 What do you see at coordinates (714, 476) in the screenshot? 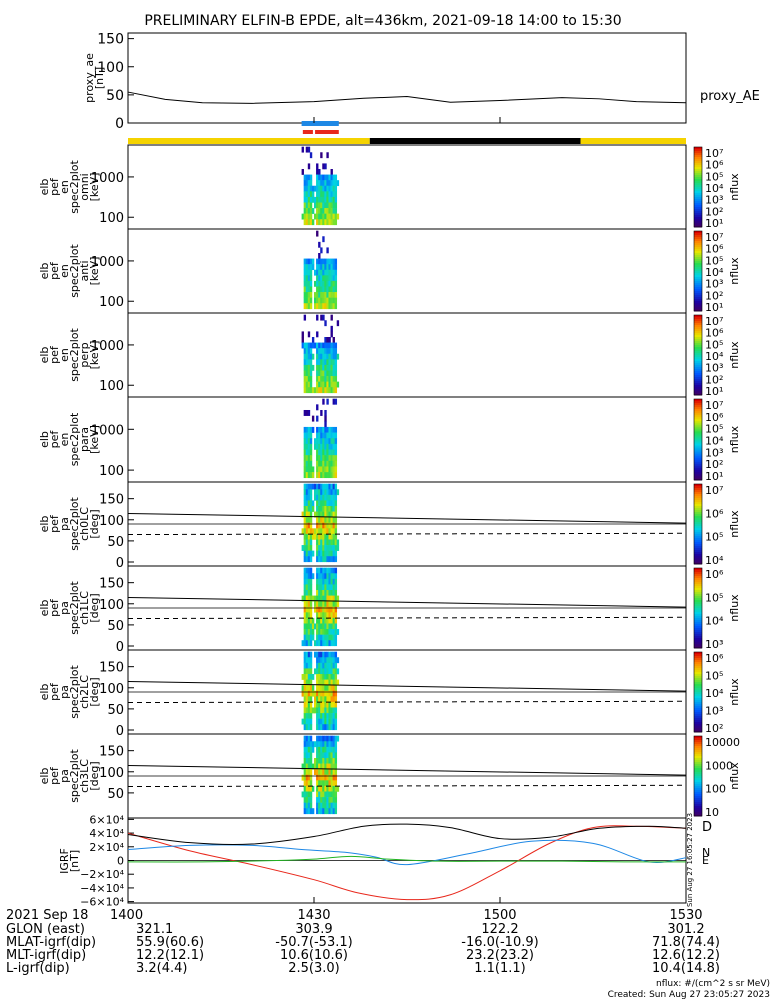
I see `spec-para-colorbar-tick: 10¹` at bounding box center [714, 476].